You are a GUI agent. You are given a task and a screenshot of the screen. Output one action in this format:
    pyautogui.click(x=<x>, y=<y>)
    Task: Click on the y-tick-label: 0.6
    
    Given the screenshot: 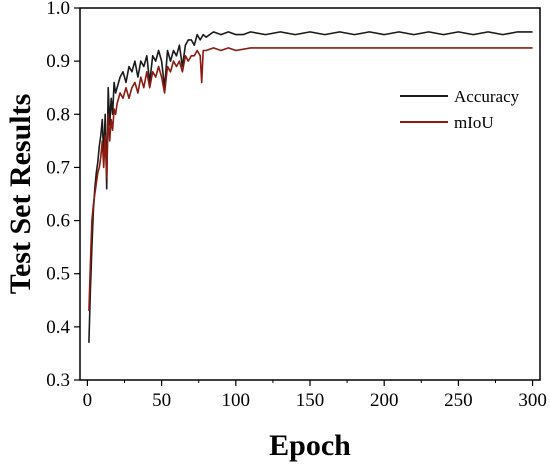 What is the action you would take?
    pyautogui.click(x=58, y=221)
    